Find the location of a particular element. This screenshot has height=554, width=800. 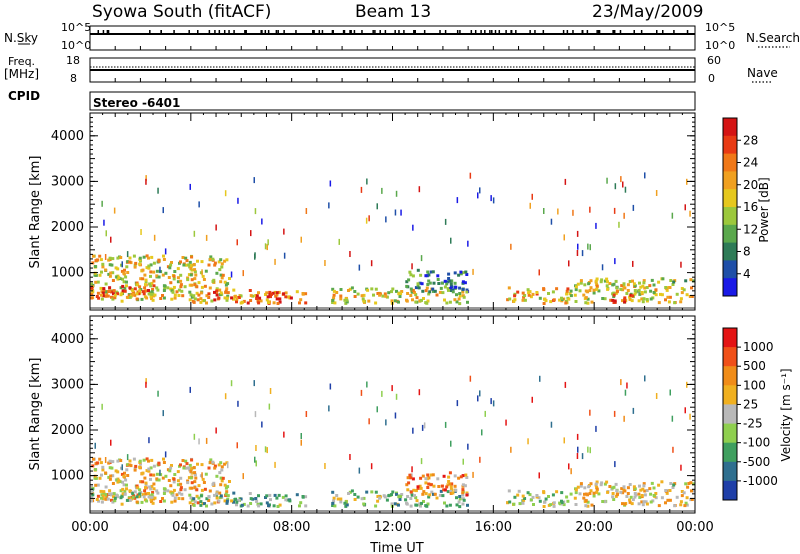

nsky-label: N.Sky is located at coordinates (21, 38).